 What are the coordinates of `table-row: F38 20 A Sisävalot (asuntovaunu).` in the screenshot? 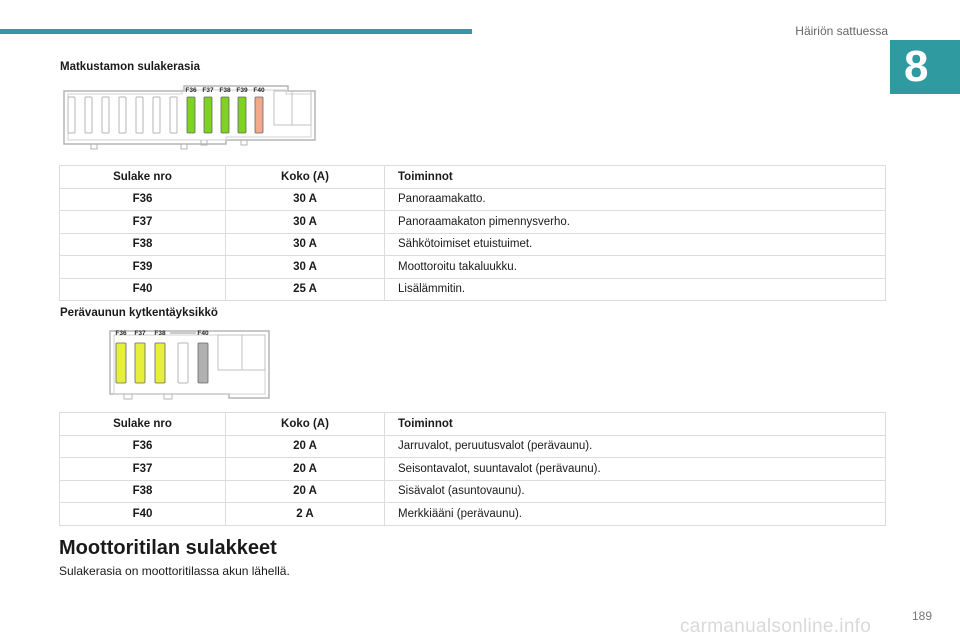 It's located at (472, 491).